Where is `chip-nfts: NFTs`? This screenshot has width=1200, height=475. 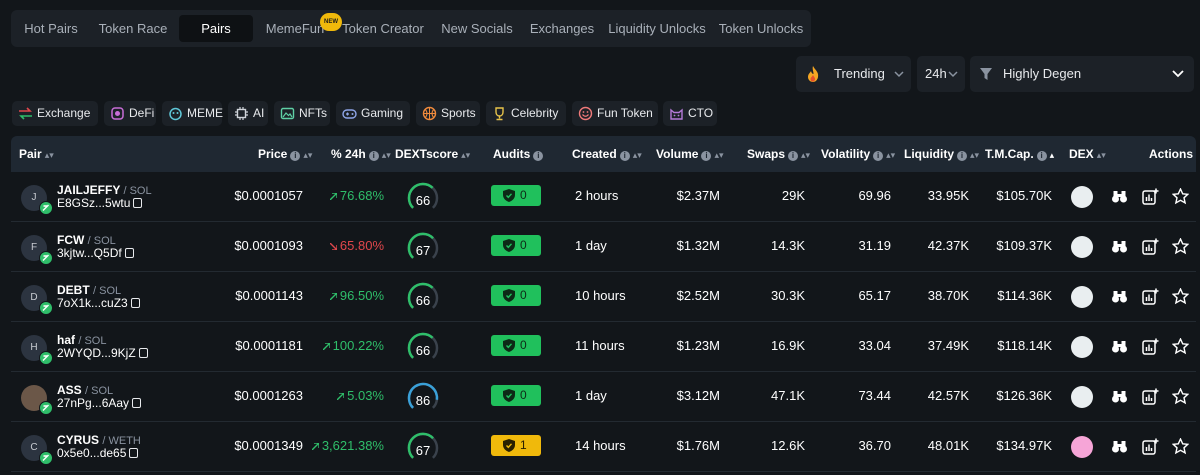
chip-nfts: NFTs is located at coordinates (302, 113).